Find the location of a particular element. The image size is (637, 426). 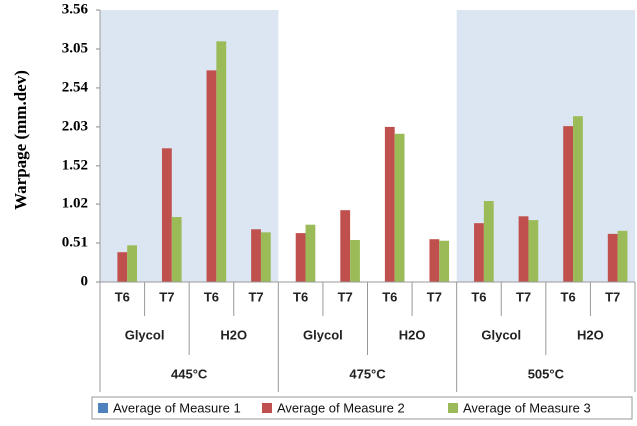

y-tick-label: 2.54 is located at coordinates (75, 87).